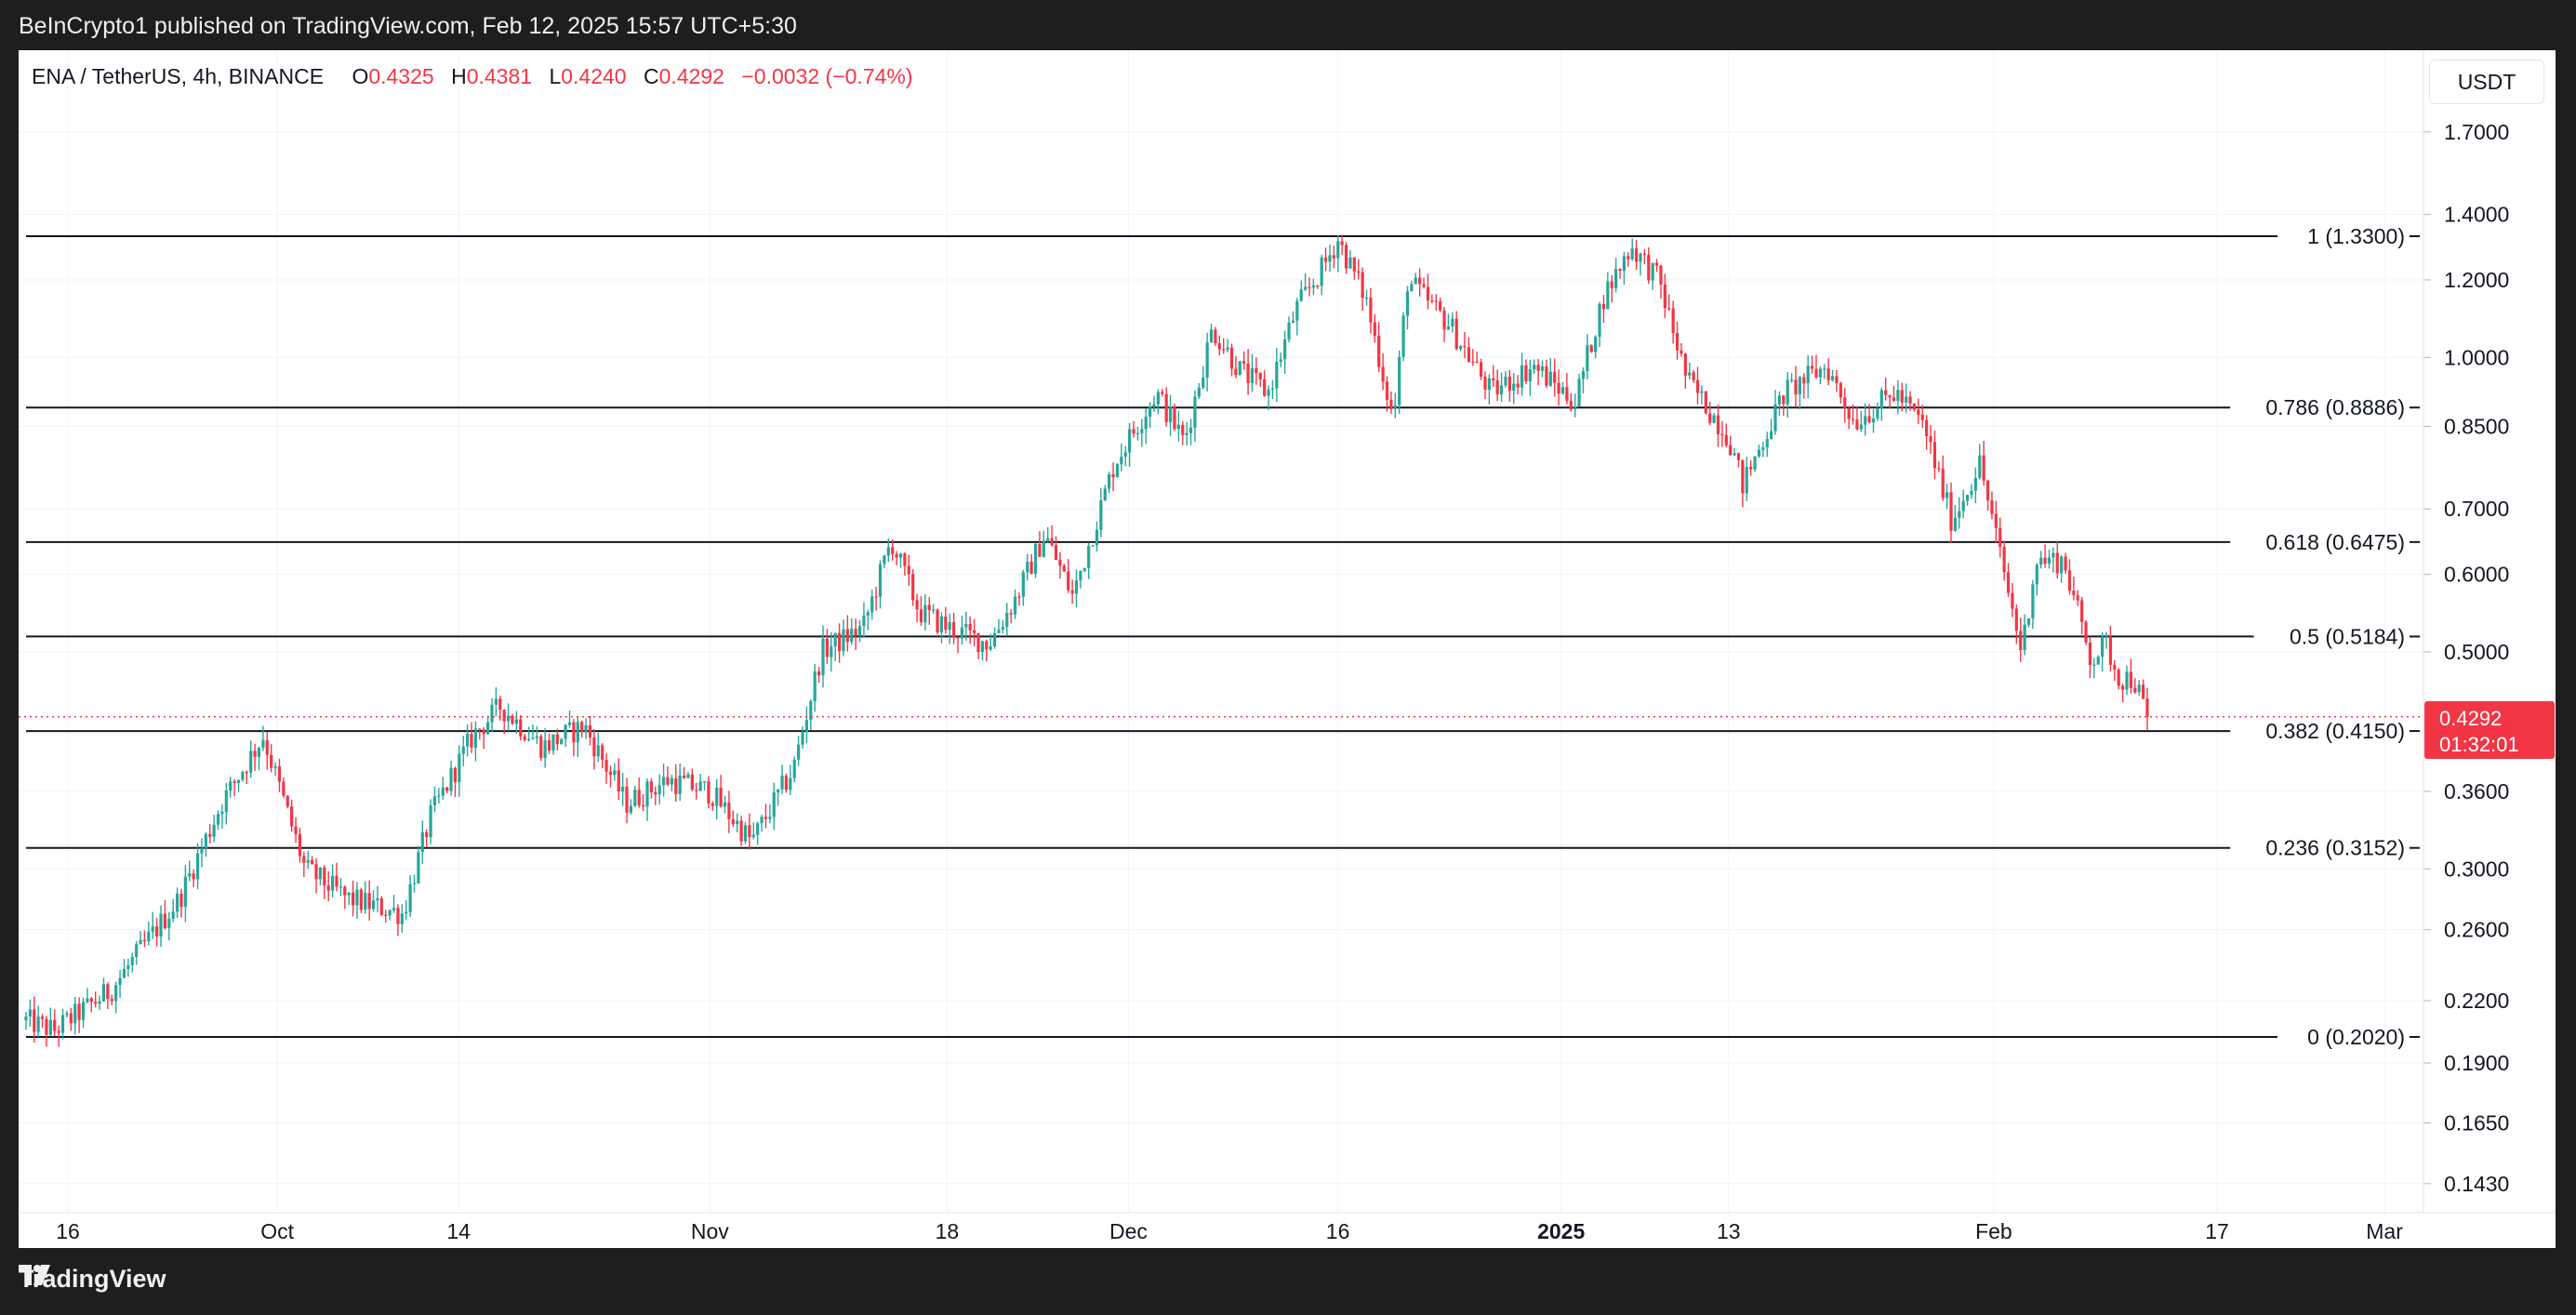 Image resolution: width=2576 pixels, height=1315 pixels. What do you see at coordinates (92, 1279) in the screenshot?
I see `tradingview-logo: TradingView` at bounding box center [92, 1279].